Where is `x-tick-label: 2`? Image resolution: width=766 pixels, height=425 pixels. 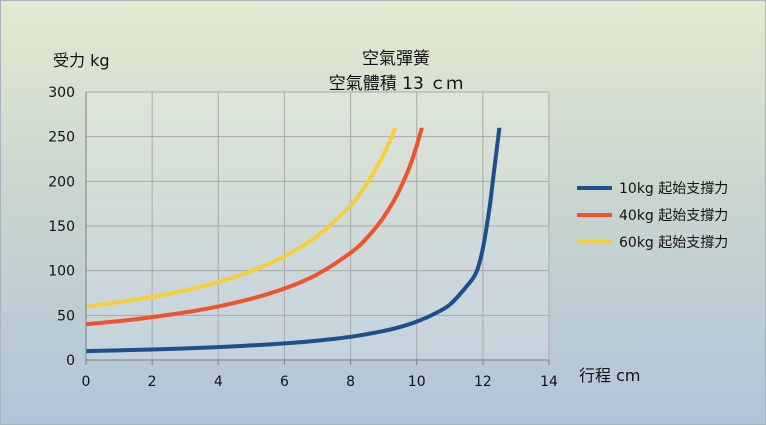
x-tick-label: 2 is located at coordinates (152, 382).